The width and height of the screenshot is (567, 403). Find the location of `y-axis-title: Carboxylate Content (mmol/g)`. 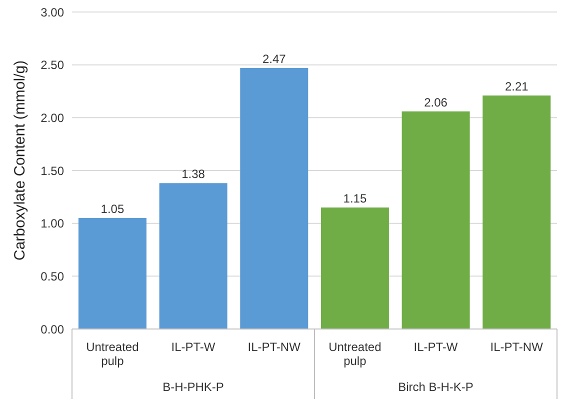

y-axis-title: Carboxylate Content (mmol/g) is located at coordinates (19, 160).